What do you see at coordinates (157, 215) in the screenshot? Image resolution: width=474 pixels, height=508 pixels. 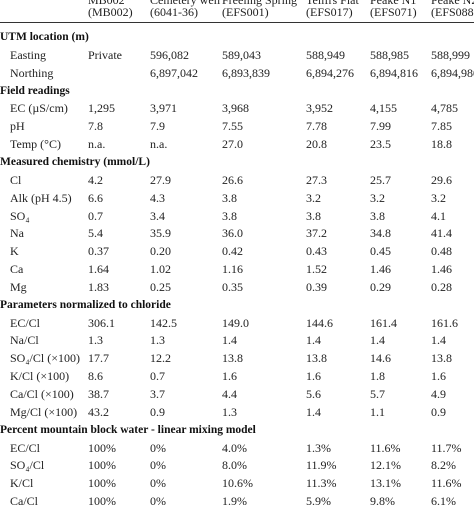 I see `table-cell: 3.4` at bounding box center [157, 215].